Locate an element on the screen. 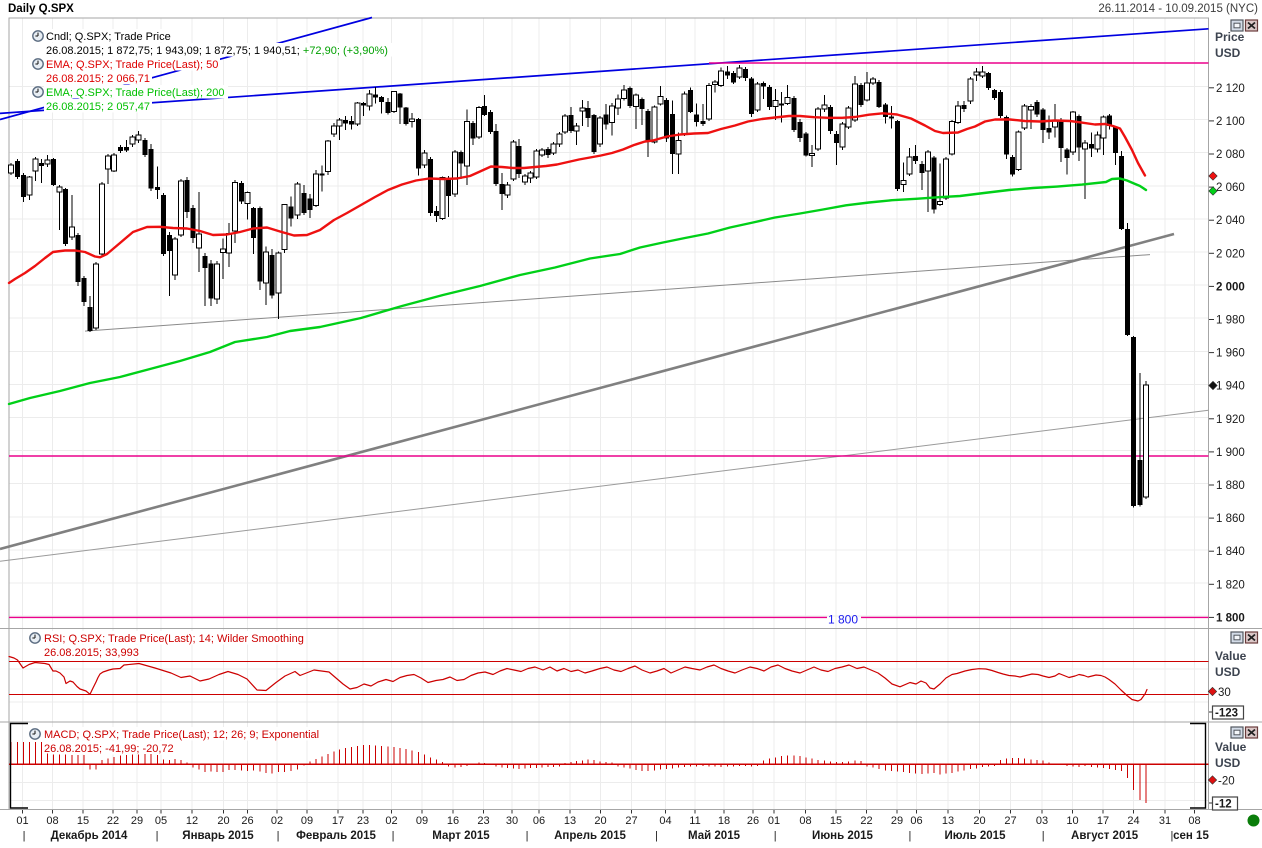 This screenshot has width=1262, height=848. svg-text: 2 000 is located at coordinates (1230, 287).